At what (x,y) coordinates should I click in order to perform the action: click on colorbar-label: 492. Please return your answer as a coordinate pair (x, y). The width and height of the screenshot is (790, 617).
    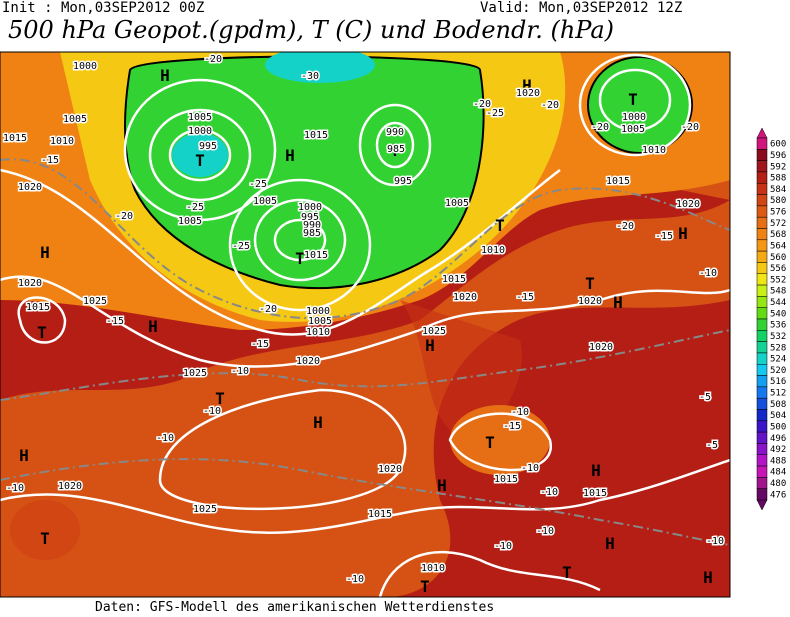
    Looking at the image, I should click on (778, 450).